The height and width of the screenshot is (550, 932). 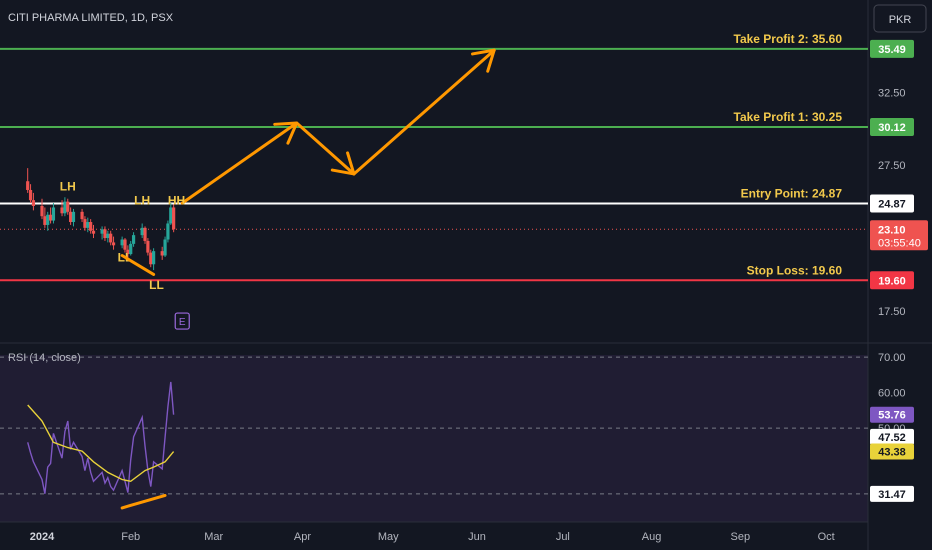 I want to click on stop-loss-badge-text: 19.60, so click(x=892, y=281).